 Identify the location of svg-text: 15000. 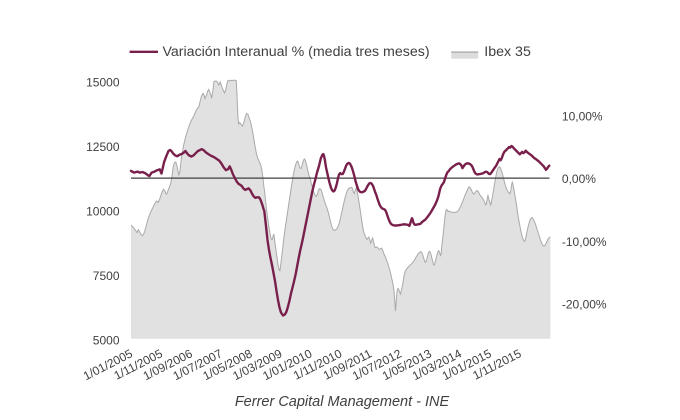
(103, 83).